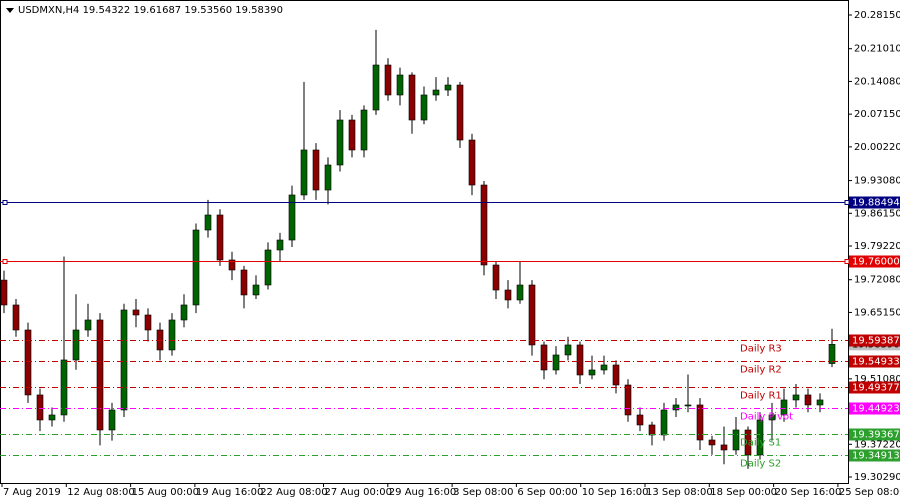  Describe the element at coordinates (679, 492) in the screenshot. I see `x-tick-label: 13 Sep 08:00` at that location.